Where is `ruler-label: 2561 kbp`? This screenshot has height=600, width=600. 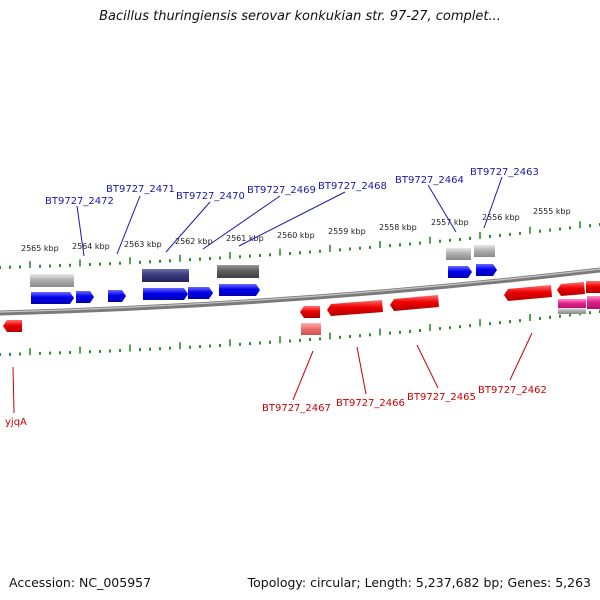
ruler-label: 2561 kbp is located at coordinates (245, 238).